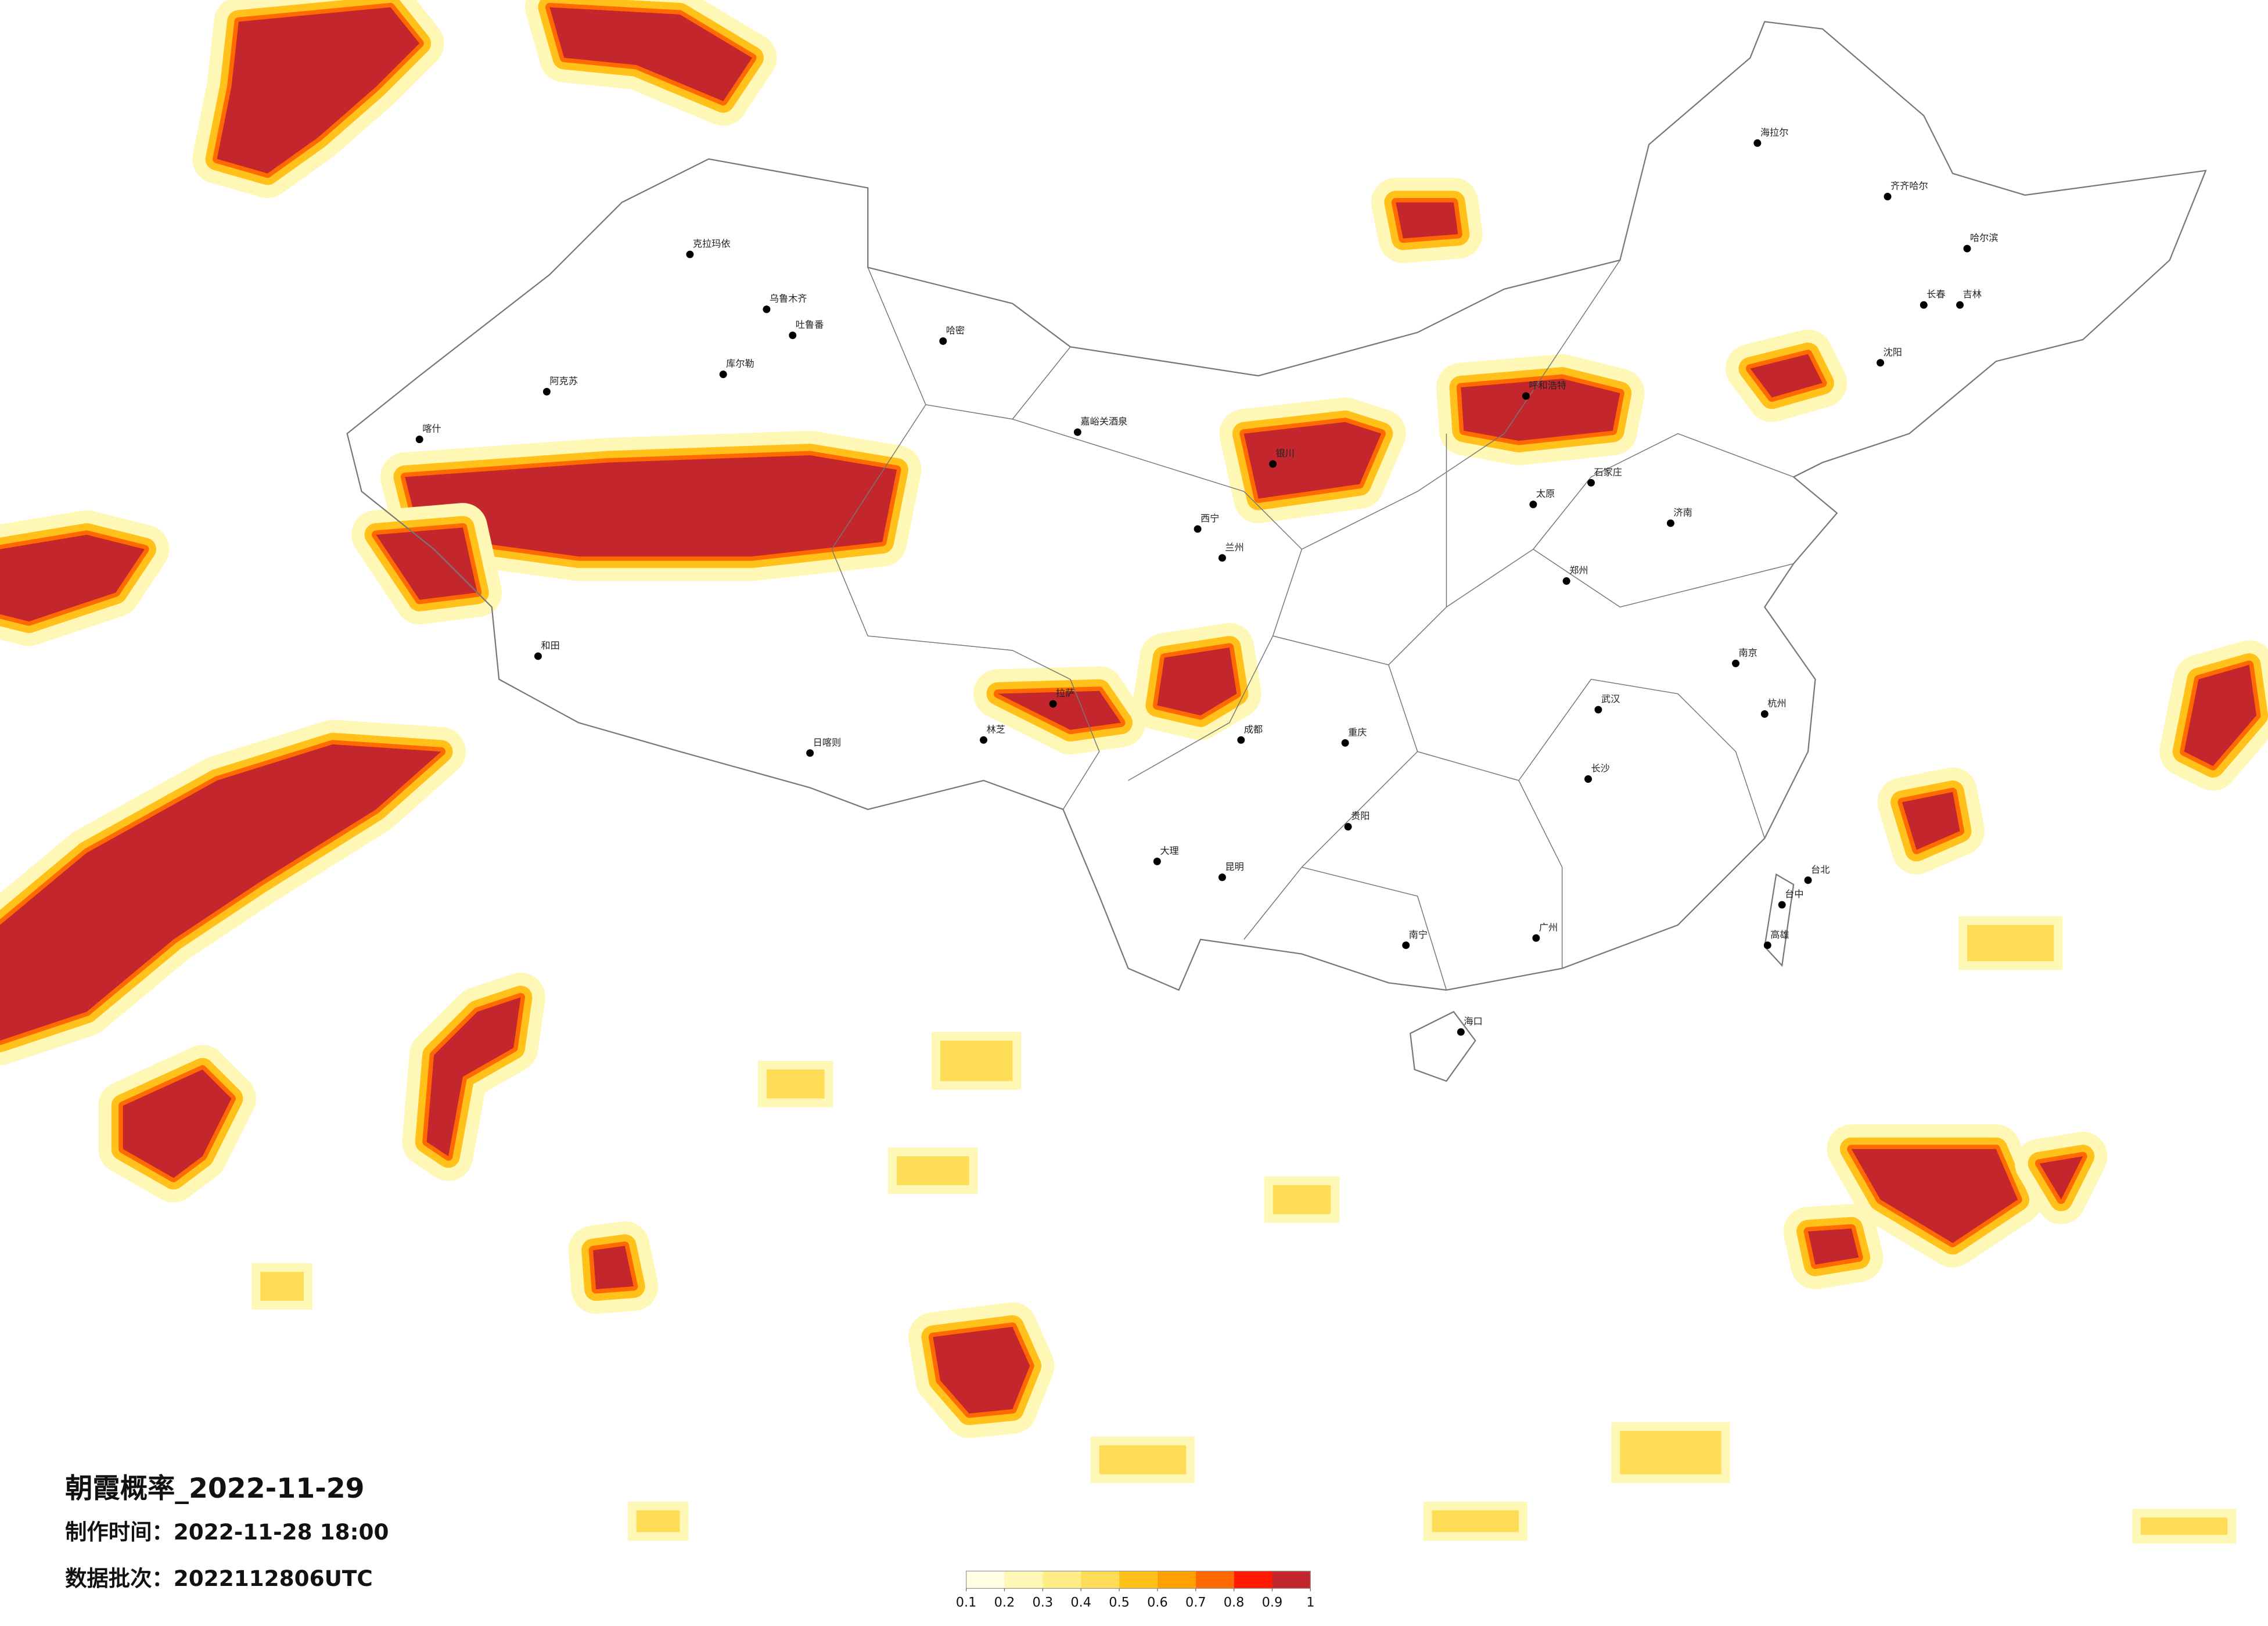 This screenshot has height=1626, width=2268. I want to click on city-label: 哈密, so click(955, 330).